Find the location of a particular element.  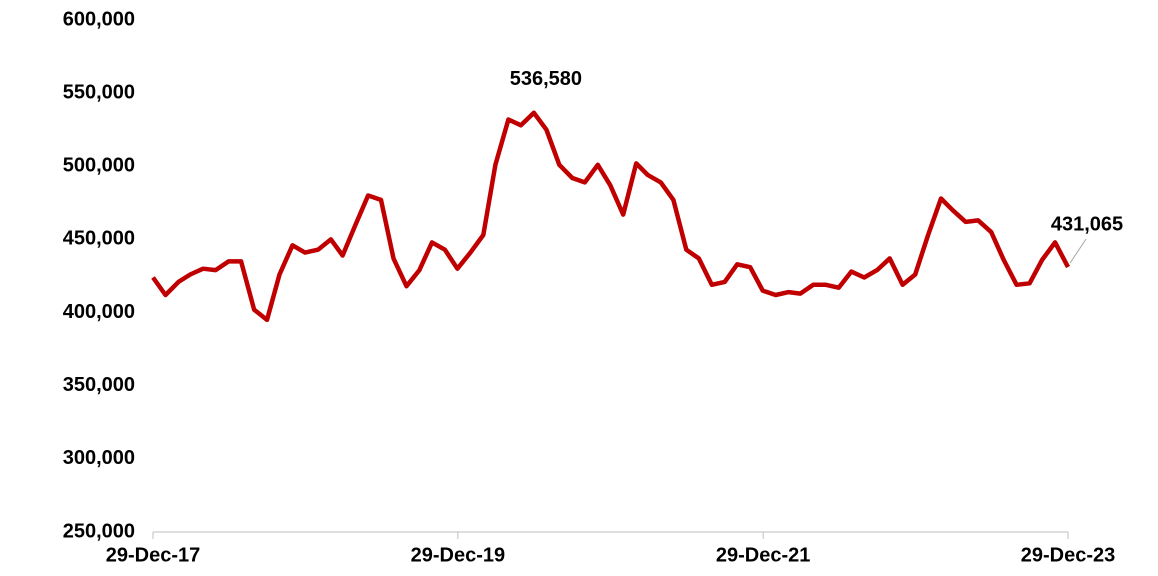

y-tick-label: 350,000 is located at coordinates (99, 385).